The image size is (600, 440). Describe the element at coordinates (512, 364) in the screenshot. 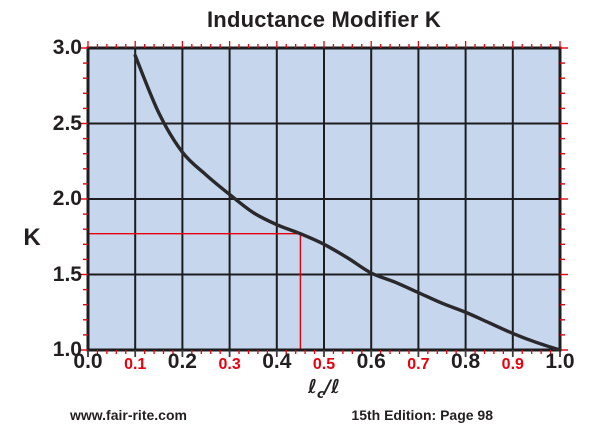

I see `x-tick-label: 0.9` at that location.